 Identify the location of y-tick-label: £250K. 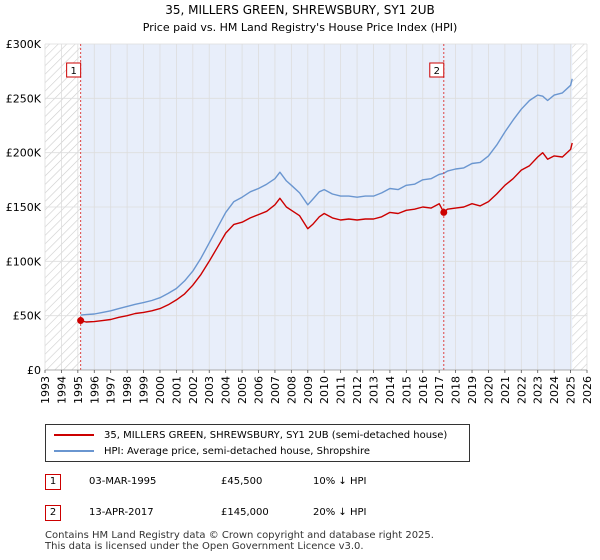
(24, 98).